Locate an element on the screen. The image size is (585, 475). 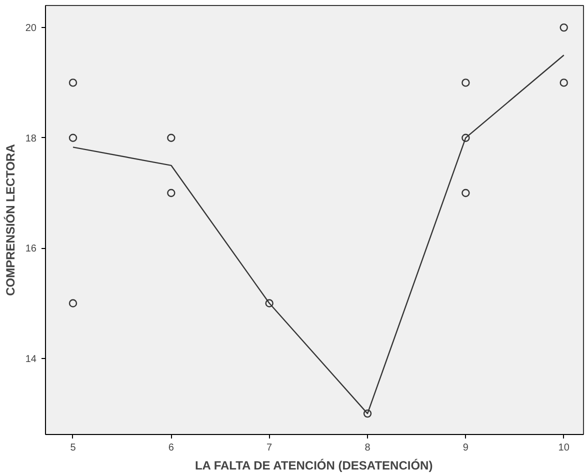
y-tick-label: 18 is located at coordinates (31, 138).